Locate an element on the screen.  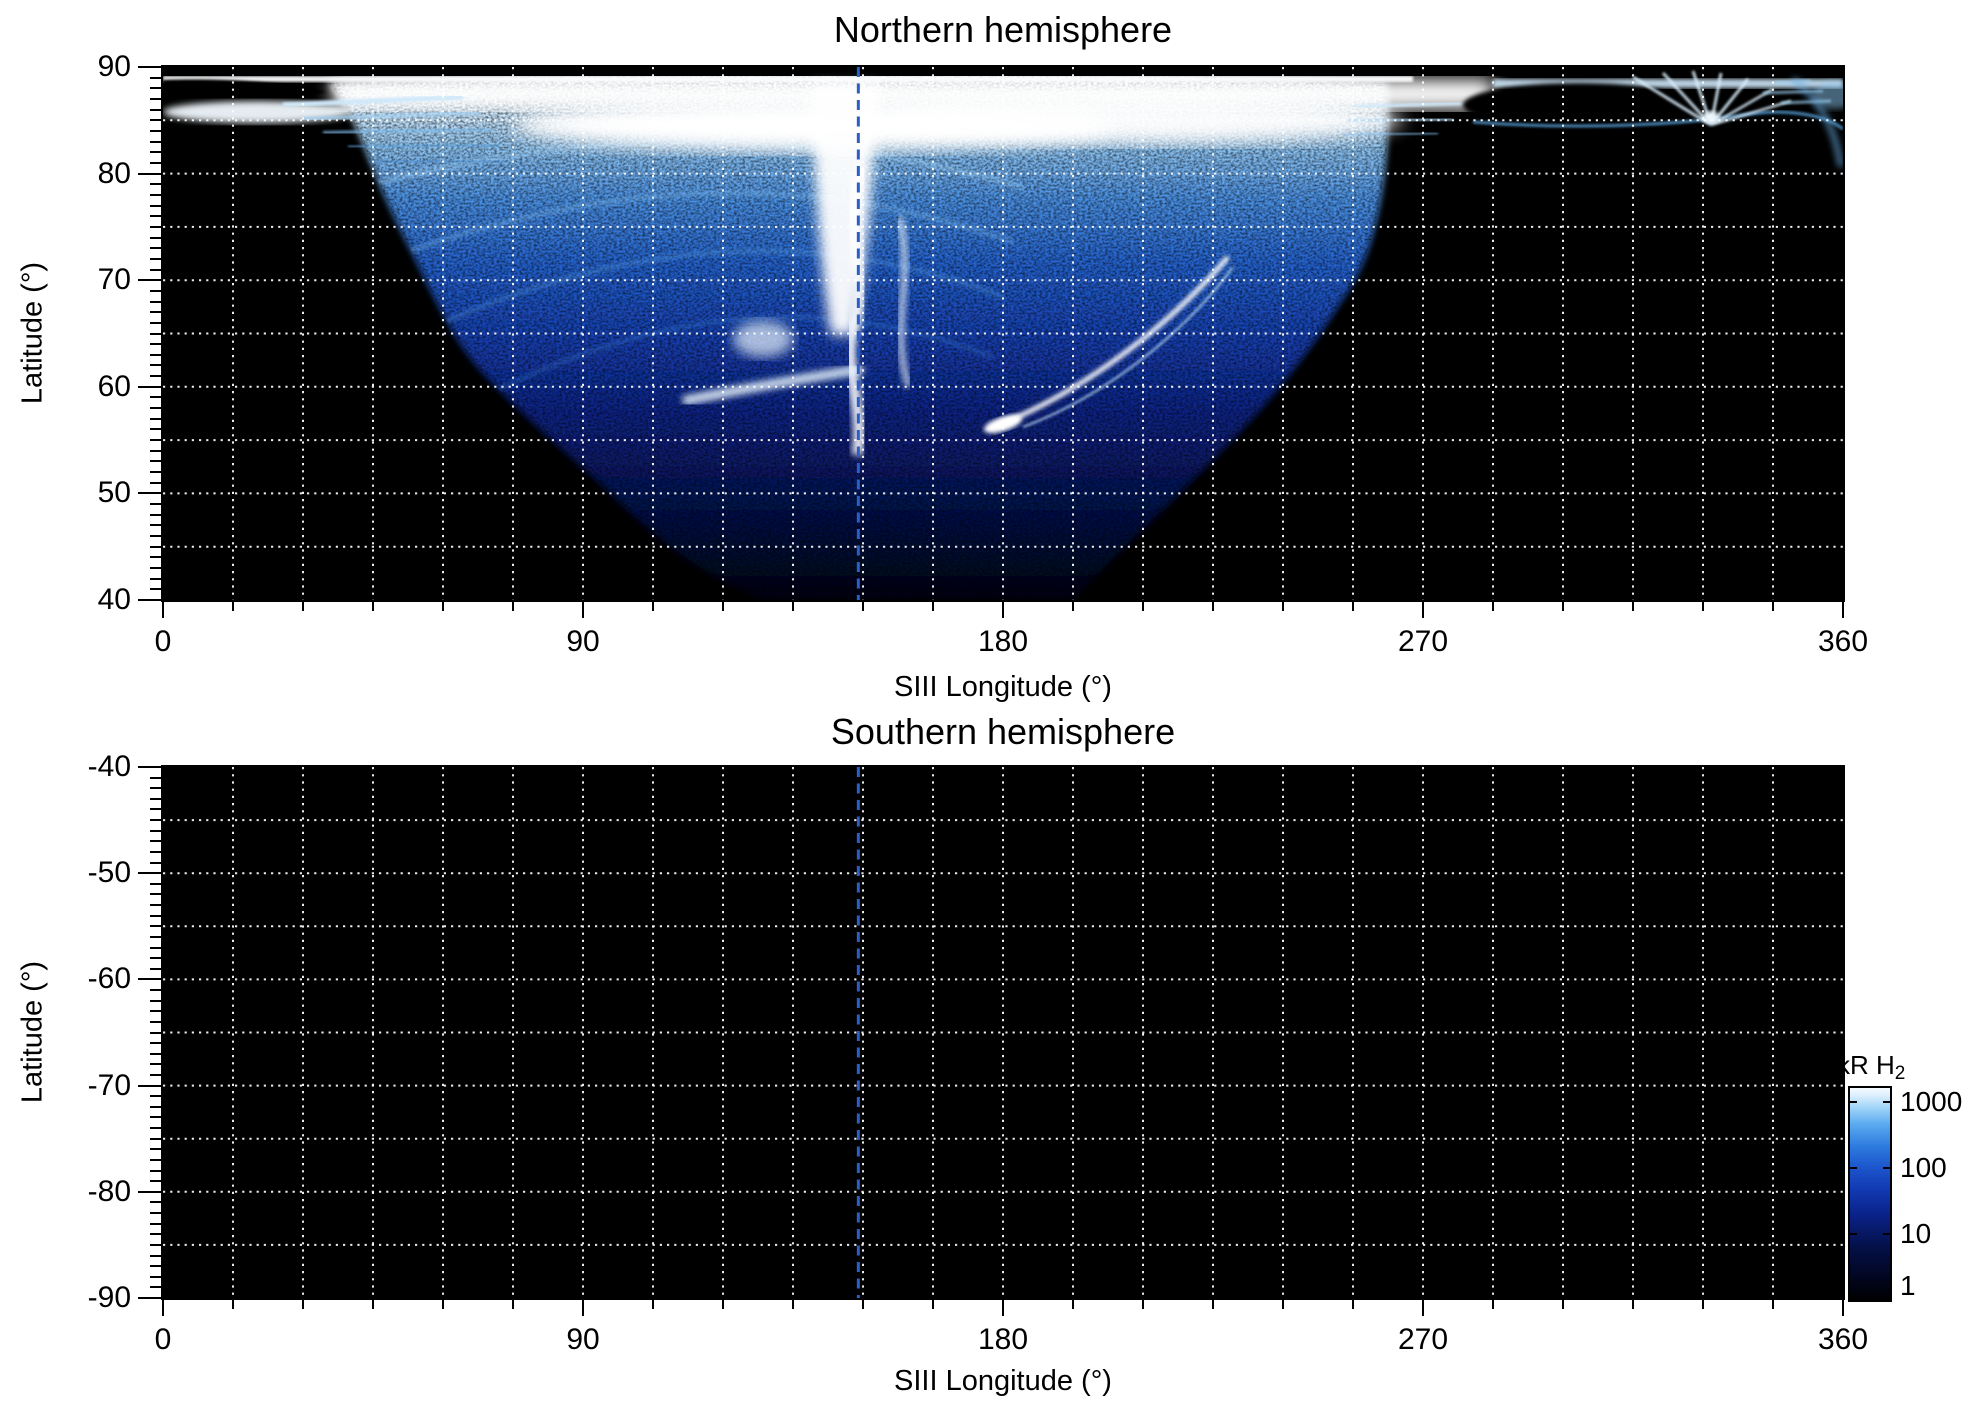
y-tick-label: 40 is located at coordinates (114, 599).